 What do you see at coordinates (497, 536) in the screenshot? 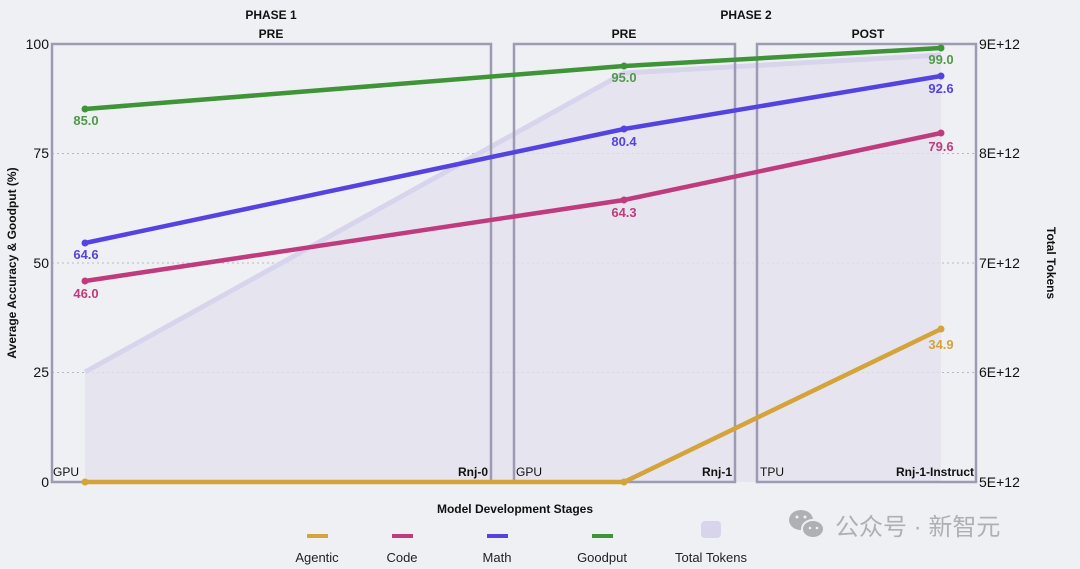
I see `legend-swatch-math` at bounding box center [497, 536].